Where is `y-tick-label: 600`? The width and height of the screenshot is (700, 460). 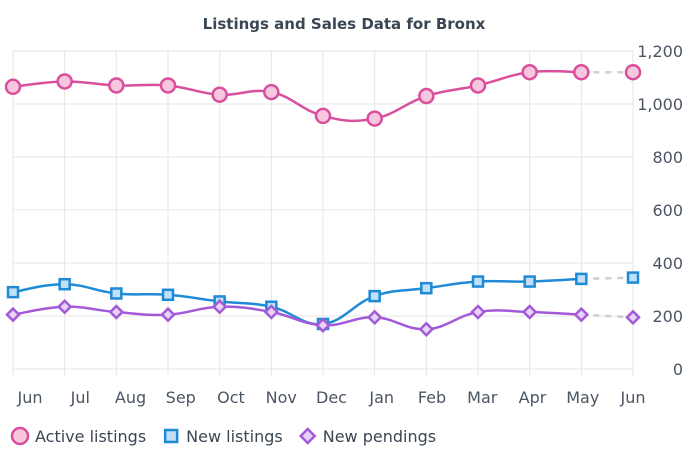 y-tick-label: 600 is located at coordinates (667, 210).